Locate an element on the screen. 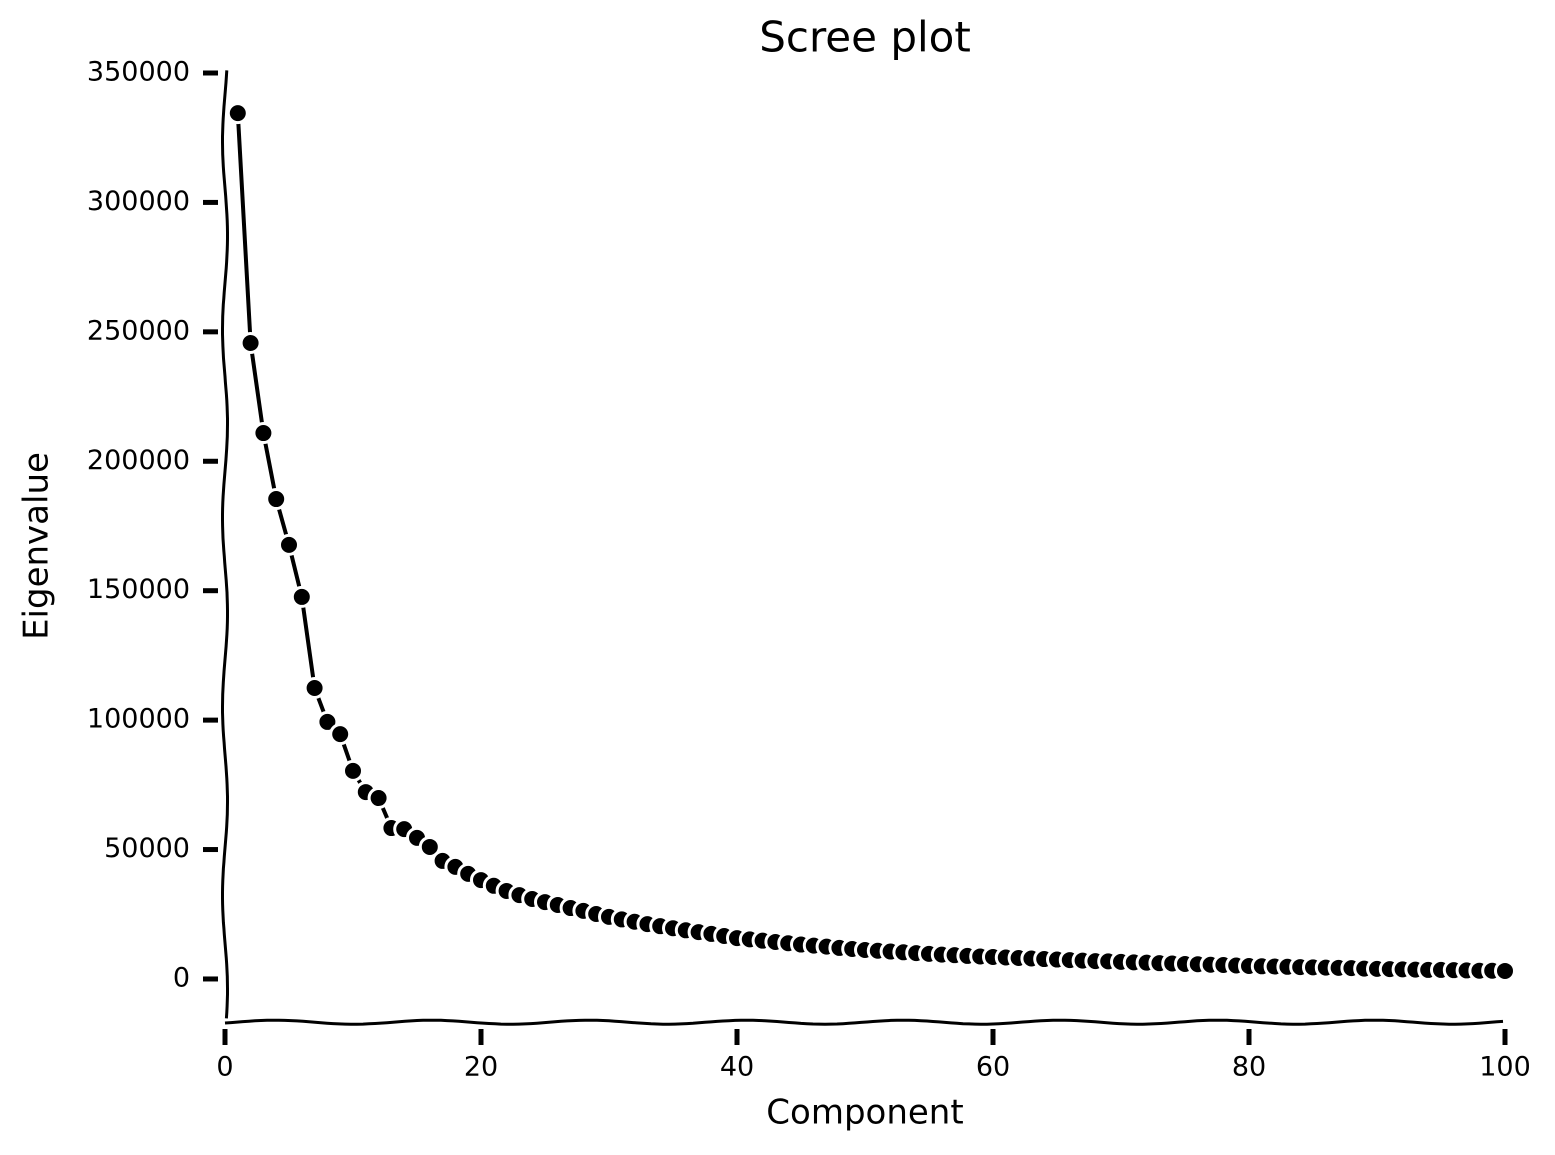  x-axis-label: Component is located at coordinates (864, 1113).